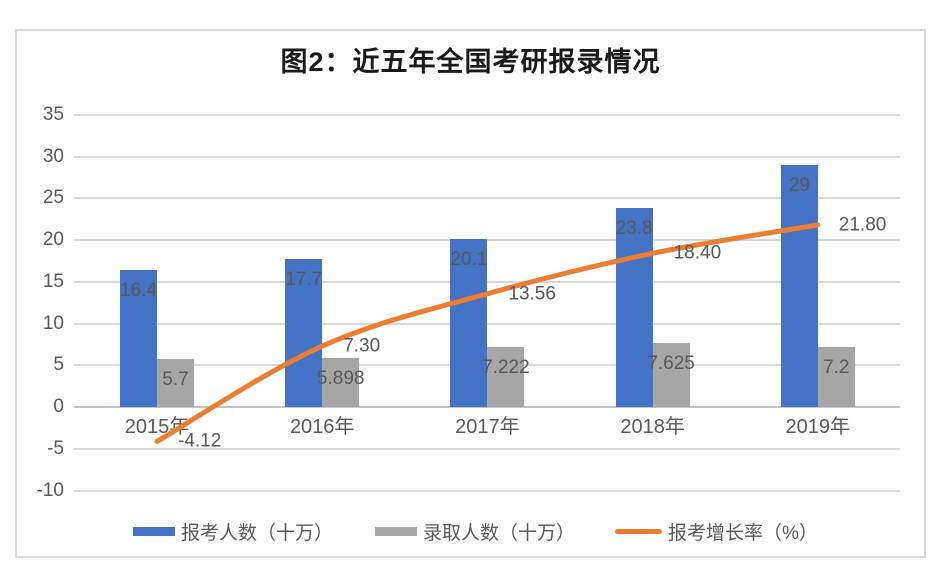 Image resolution: width=943 pixels, height=571 pixels. I want to click on legend-label-admitted: 录取人数（十万）, so click(499, 533).